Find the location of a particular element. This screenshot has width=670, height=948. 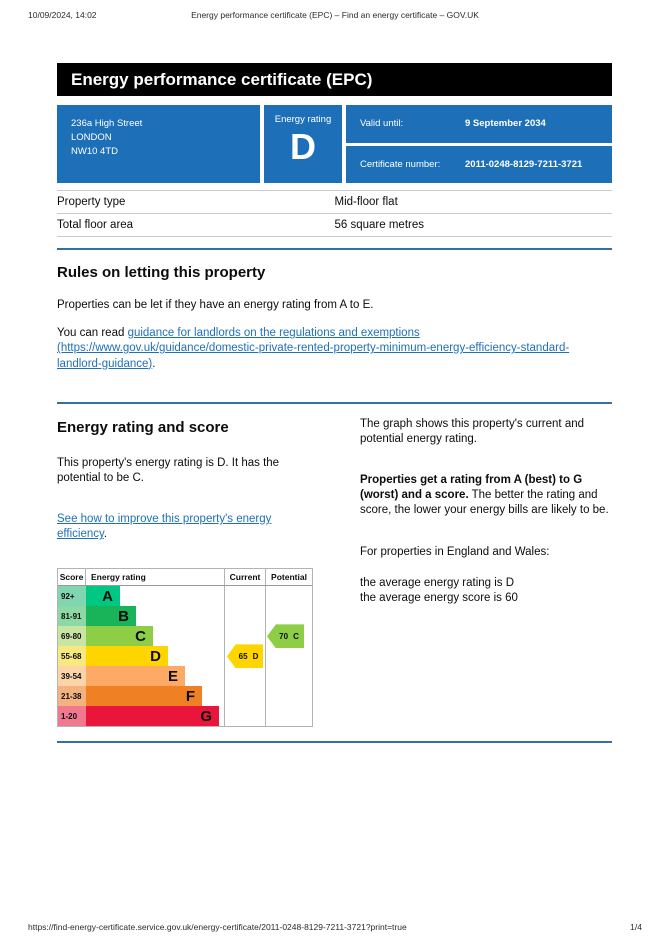

property-type-value: Mid-floor flat is located at coordinates (366, 202).